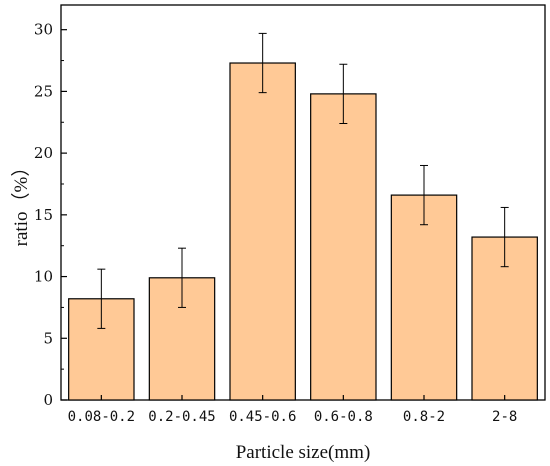 Image resolution: width=550 pixels, height=466 pixels. Describe the element at coordinates (43, 30) in the screenshot. I see `y-tick-label: 30` at that location.